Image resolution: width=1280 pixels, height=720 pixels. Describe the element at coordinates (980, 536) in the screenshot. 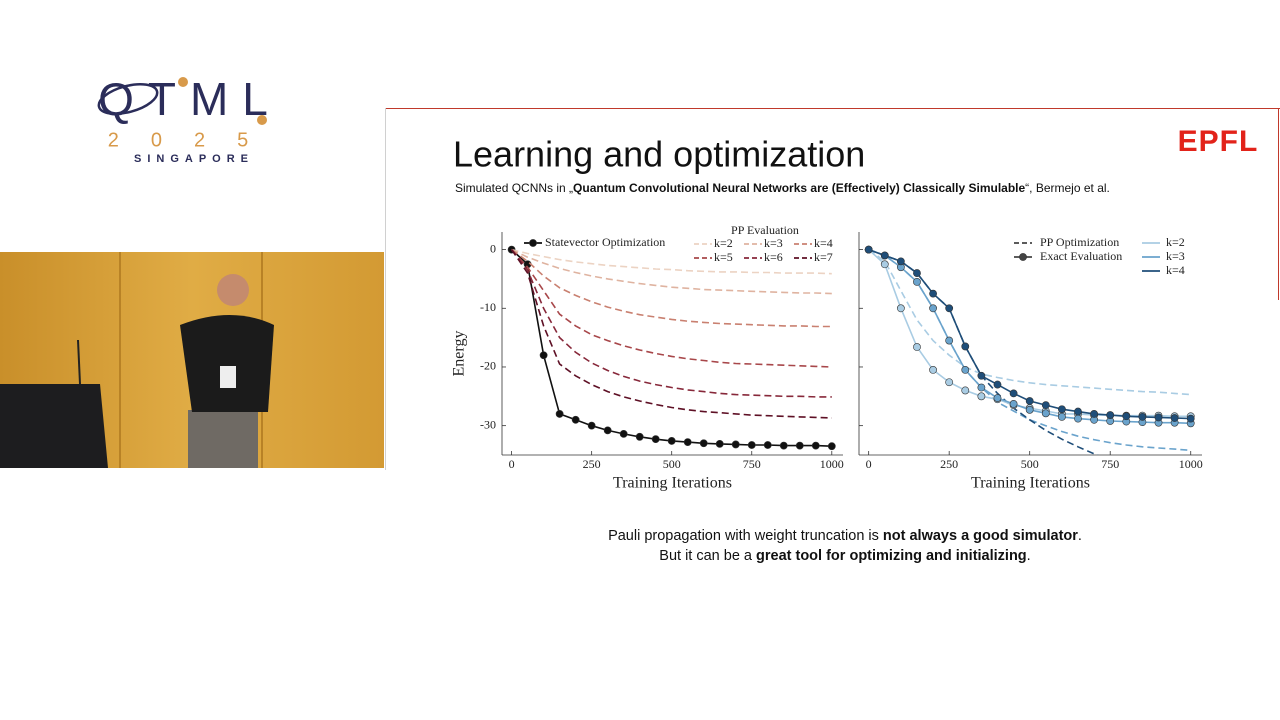

I see `slide-caption-segment: not always a good simulator` at that location.